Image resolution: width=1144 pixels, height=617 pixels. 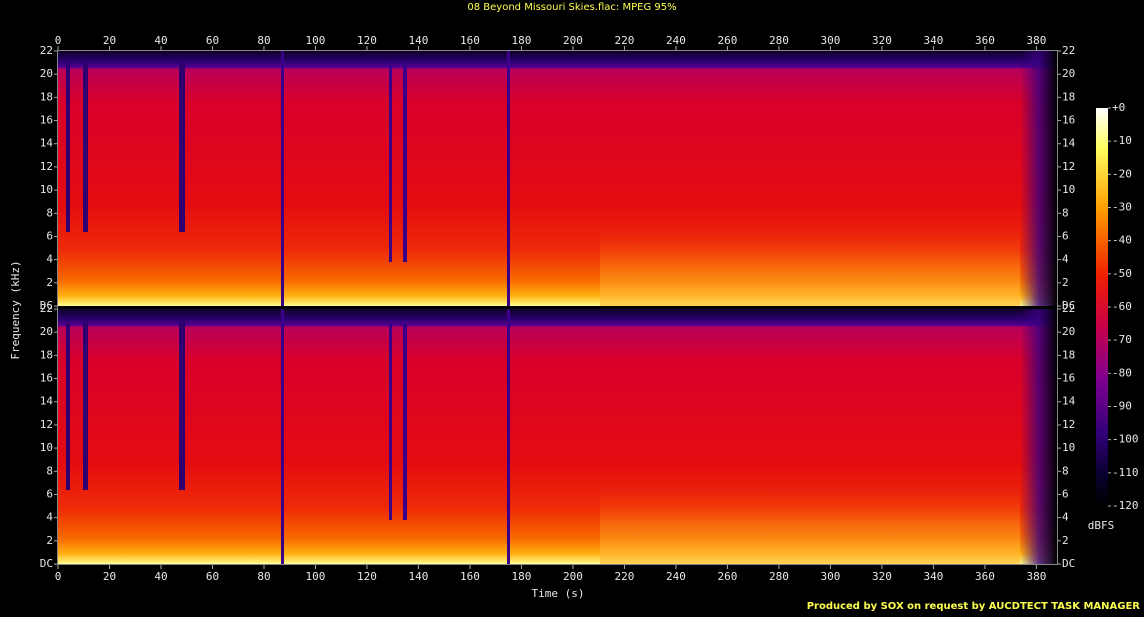 What do you see at coordinates (558, 593) in the screenshot?
I see `x-axis-label: Time (s)` at bounding box center [558, 593].